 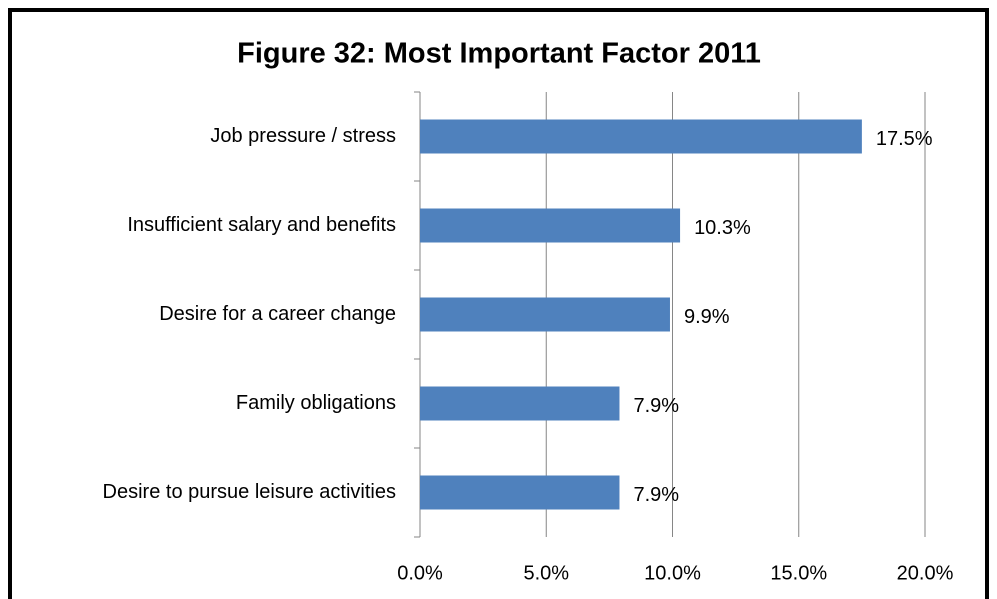 What do you see at coordinates (277, 314) in the screenshot?
I see `y-tick-label: Desire for a career change` at bounding box center [277, 314].